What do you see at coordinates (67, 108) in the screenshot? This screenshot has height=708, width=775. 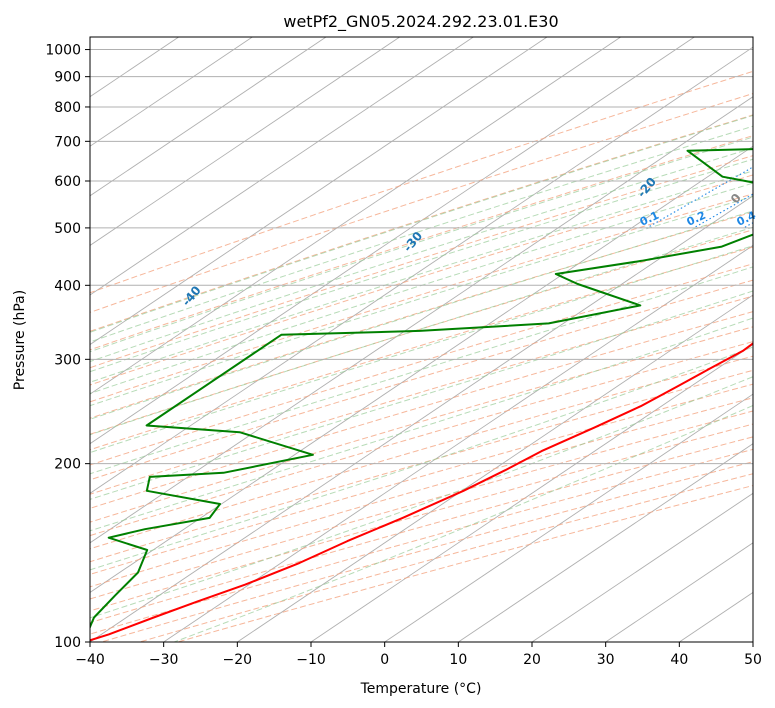 I see `y-tick-label: 800` at bounding box center [67, 108].